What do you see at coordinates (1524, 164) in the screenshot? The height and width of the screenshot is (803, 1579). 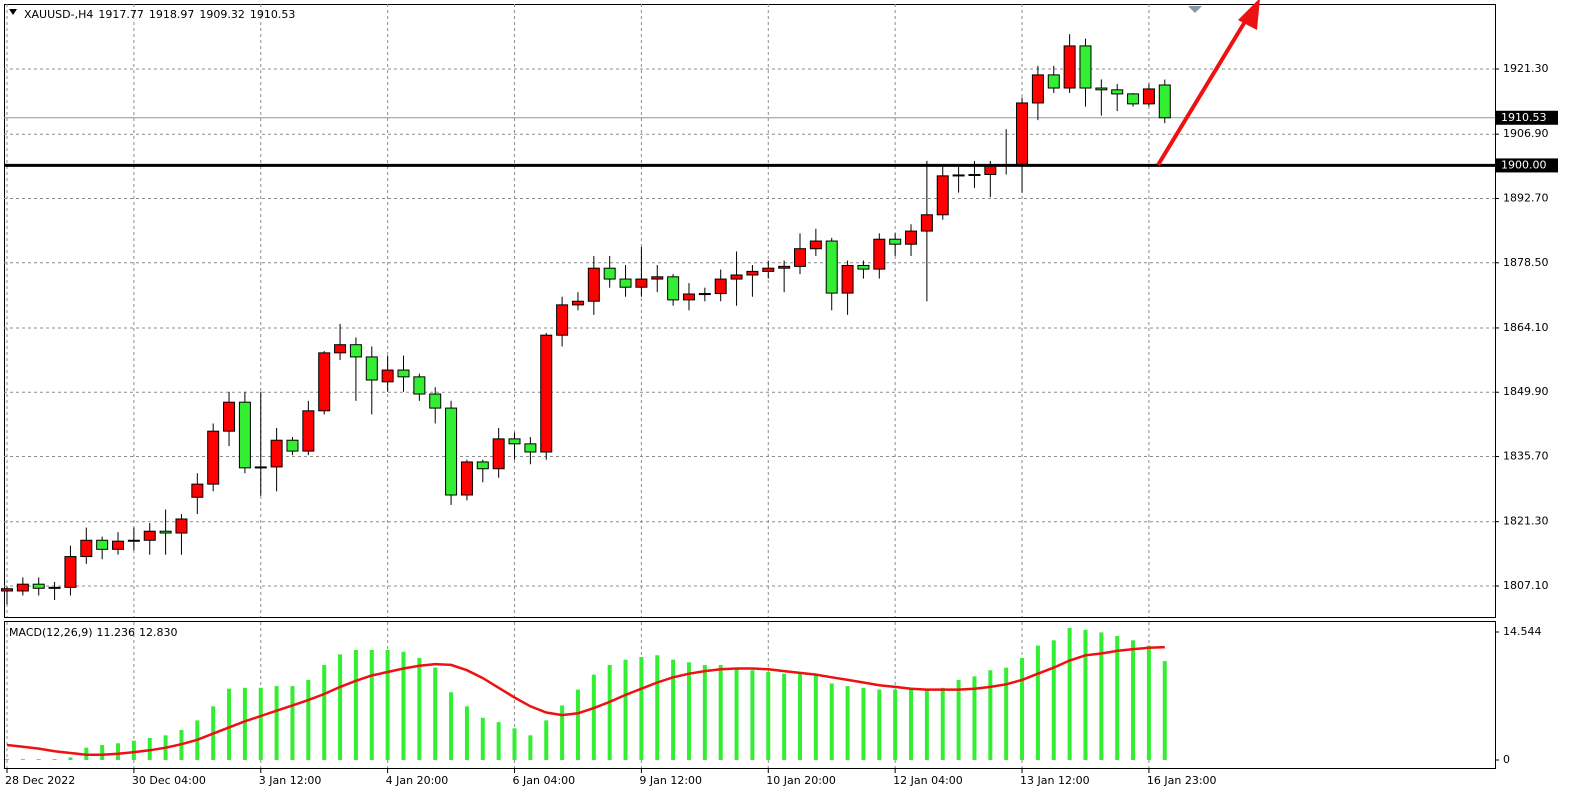 I see `level-label: 1900.00` at bounding box center [1524, 164].